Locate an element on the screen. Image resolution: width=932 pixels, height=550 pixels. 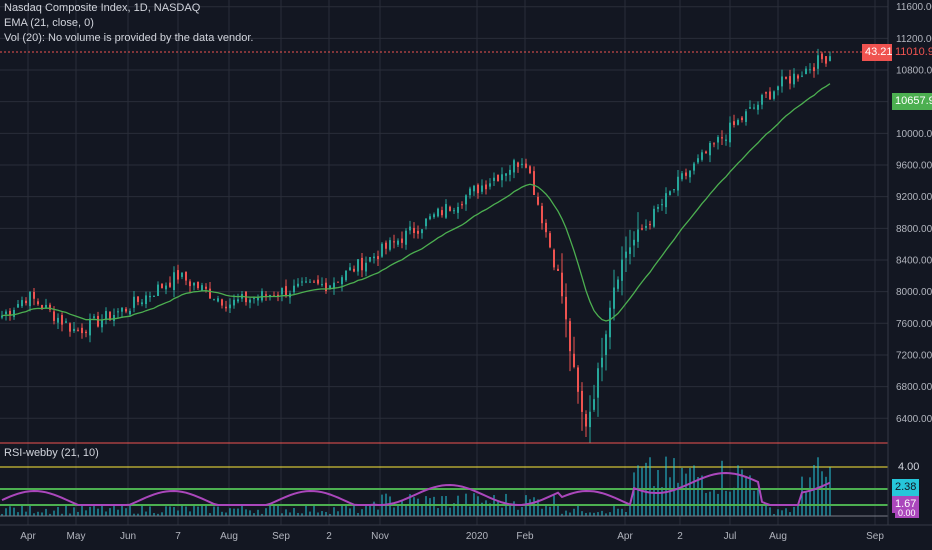
price-tick-label: 11600.00 is located at coordinates (914, 7).